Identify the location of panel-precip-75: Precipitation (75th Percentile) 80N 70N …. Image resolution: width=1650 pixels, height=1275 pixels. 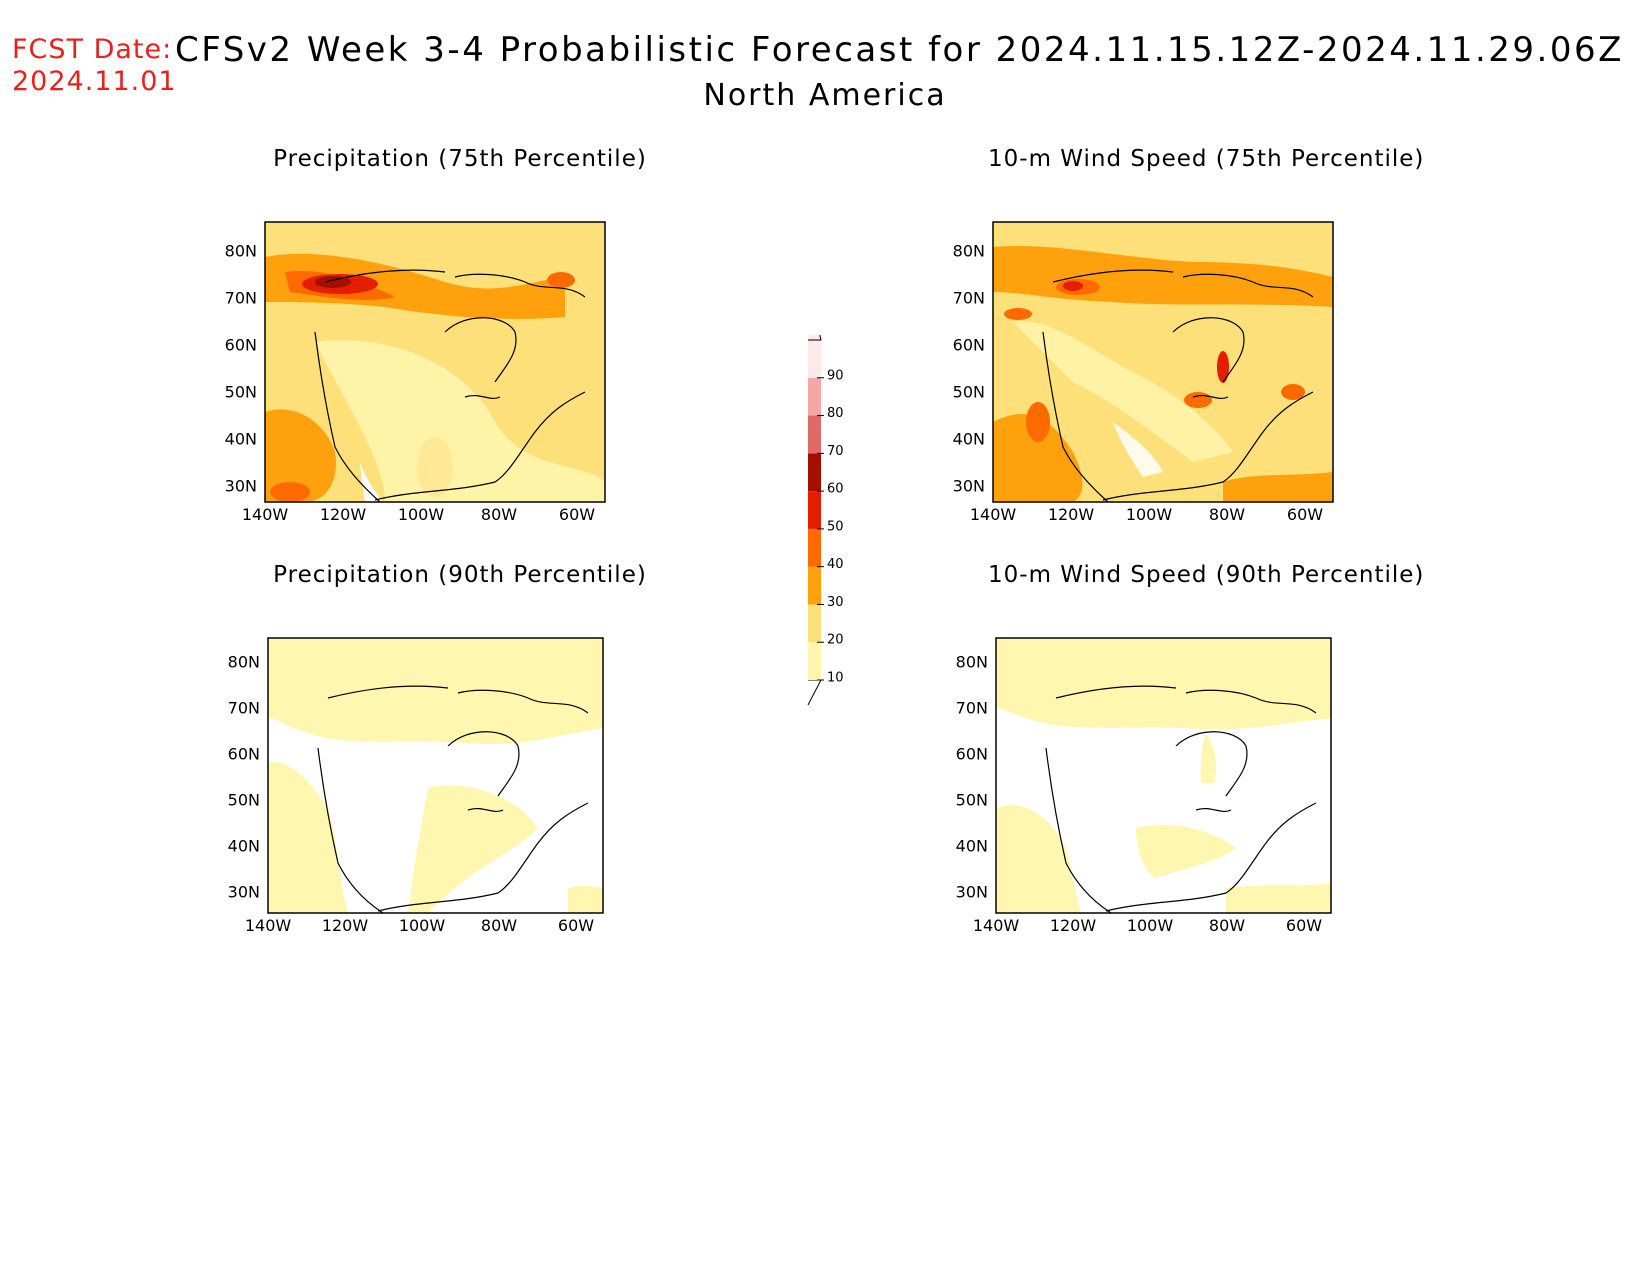
(435, 335).